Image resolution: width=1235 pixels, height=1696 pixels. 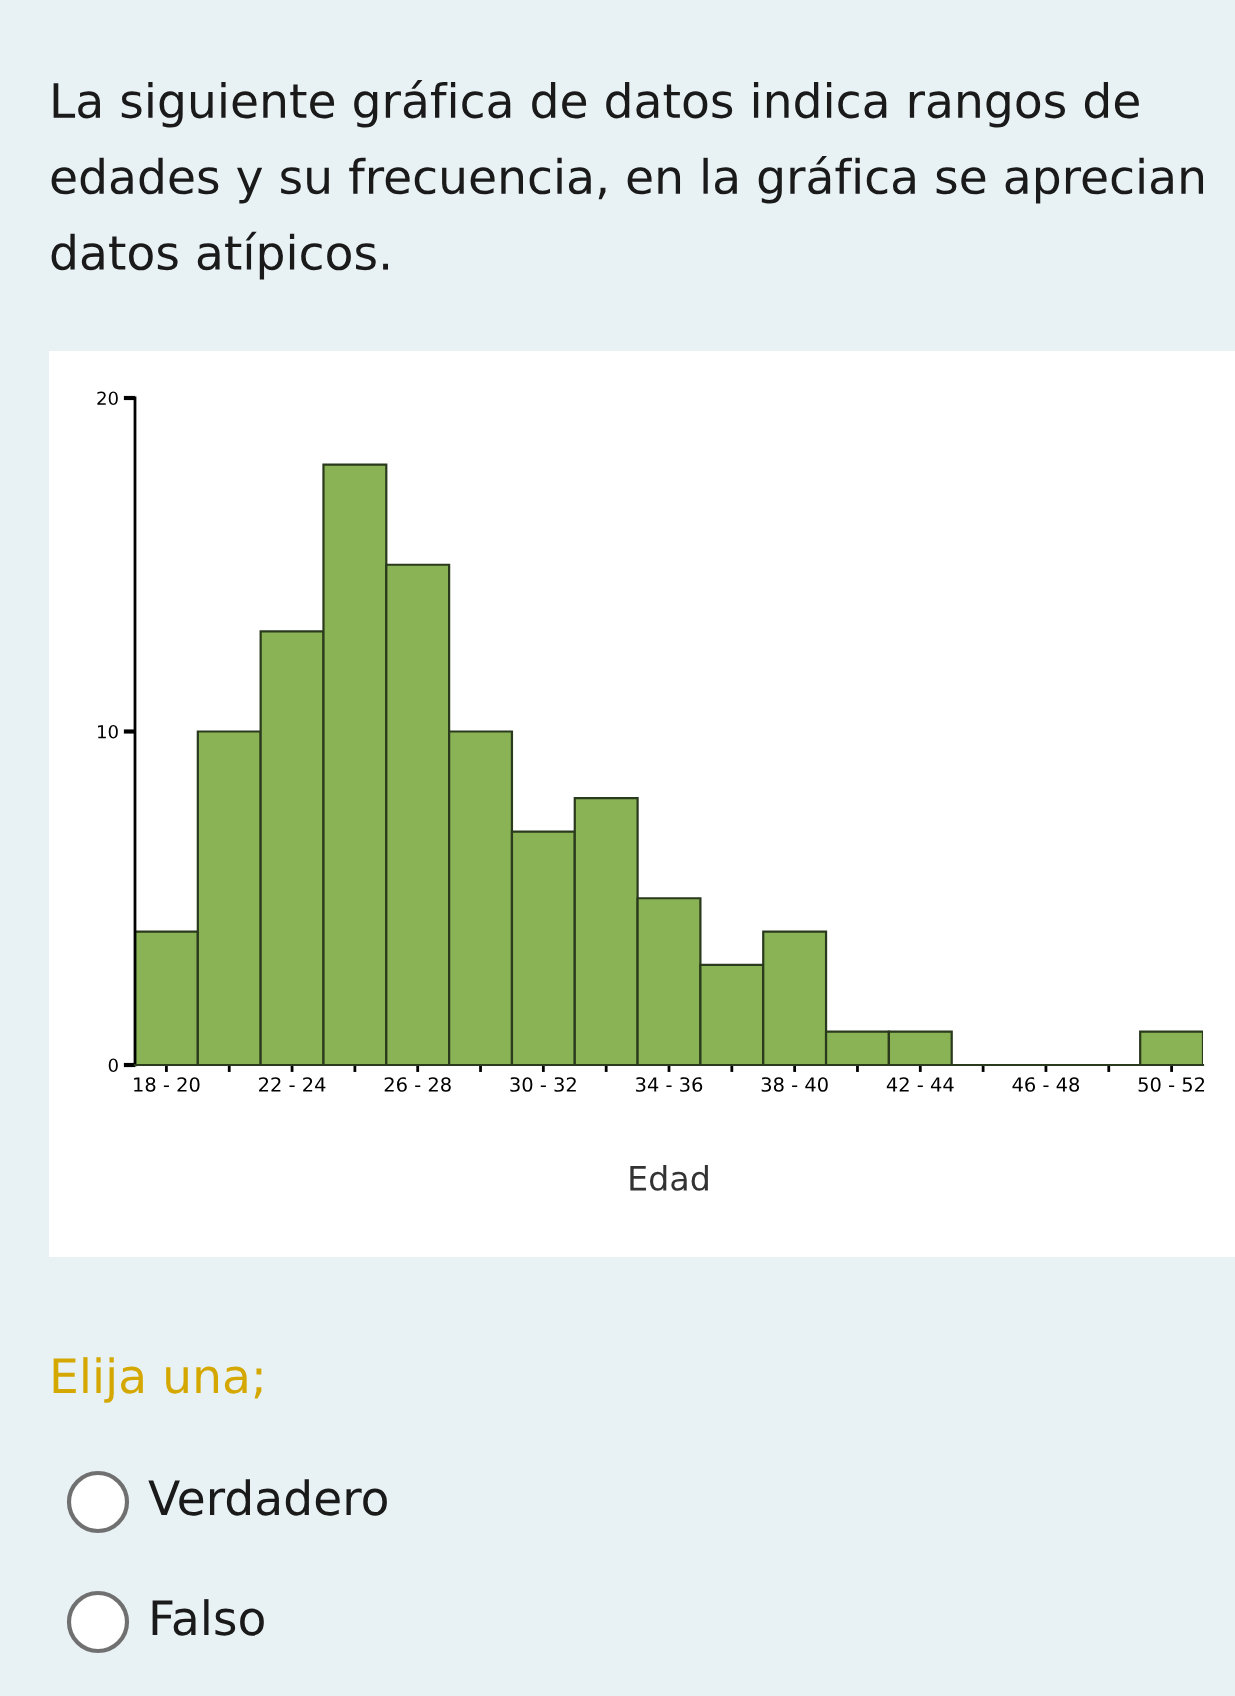 What do you see at coordinates (107, 398) in the screenshot?
I see `y-tick-label: 20` at bounding box center [107, 398].